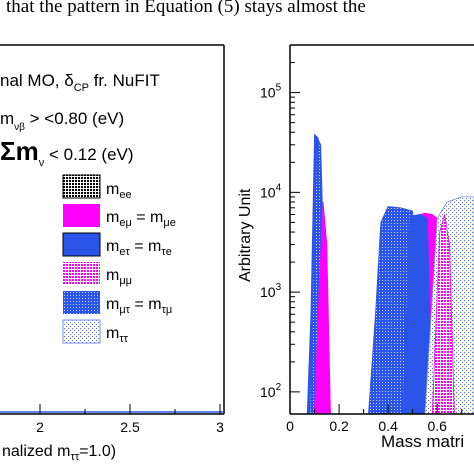 The image size is (474, 474). What do you see at coordinates (139, 306) in the screenshot?
I see `svg-text: mμτ = mτμ` at bounding box center [139, 306].